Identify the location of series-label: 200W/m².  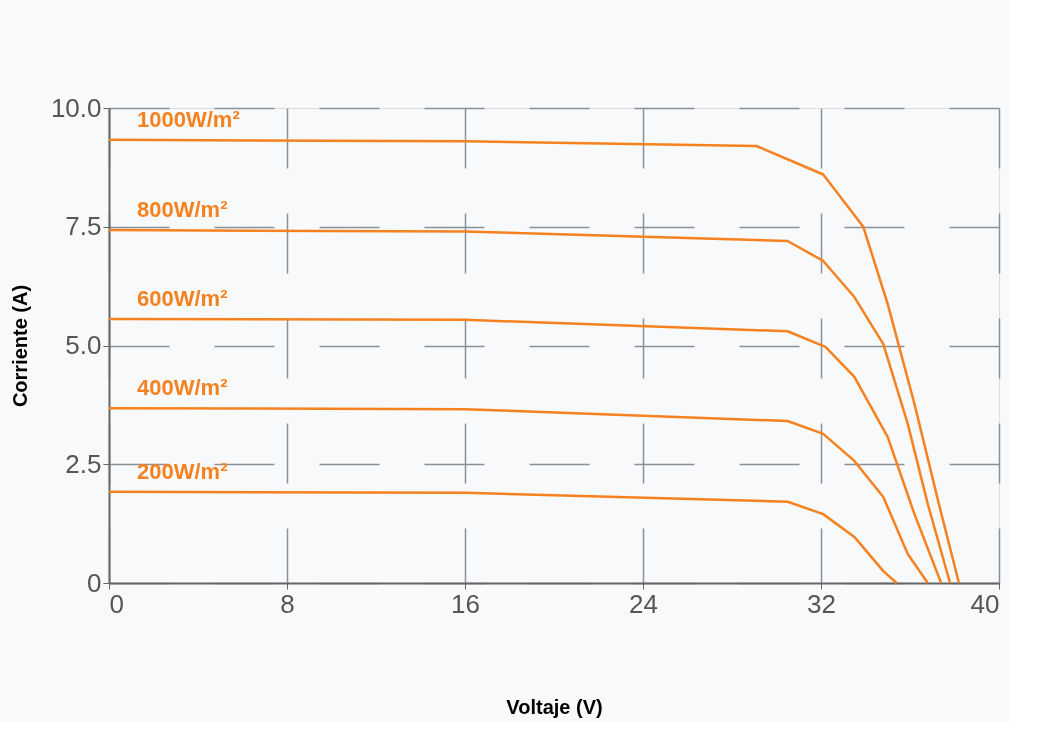
(182, 471).